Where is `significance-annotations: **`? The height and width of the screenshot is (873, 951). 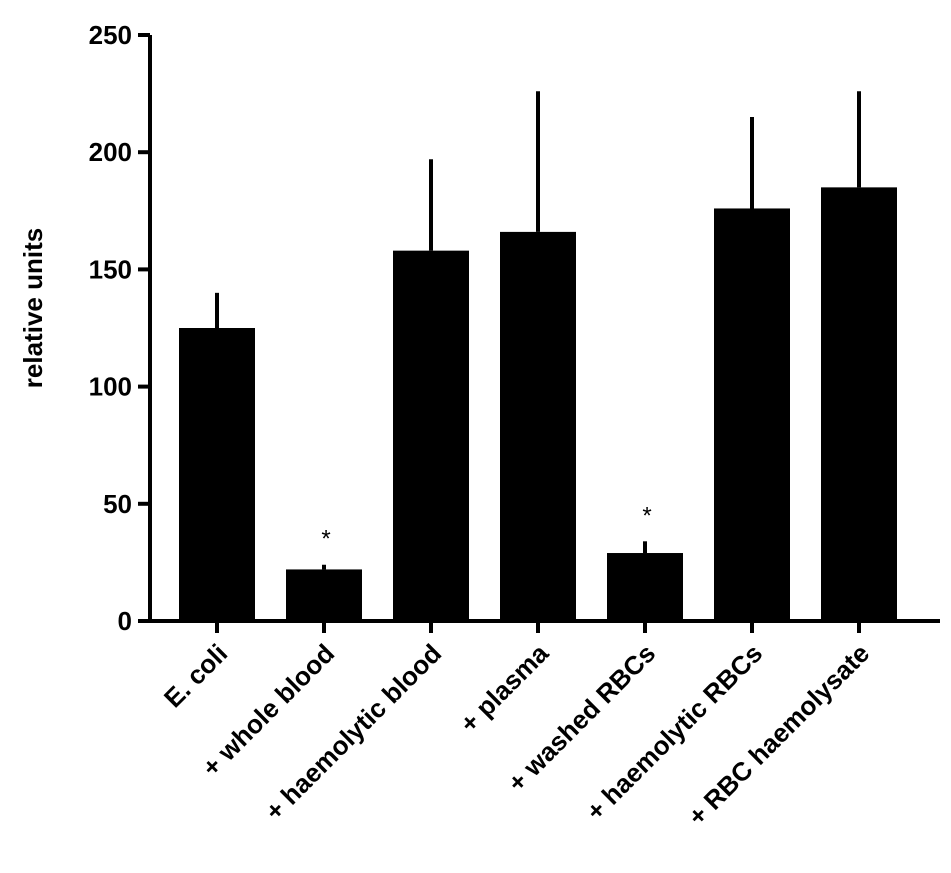 significance-annotations: ** is located at coordinates (486, 527).